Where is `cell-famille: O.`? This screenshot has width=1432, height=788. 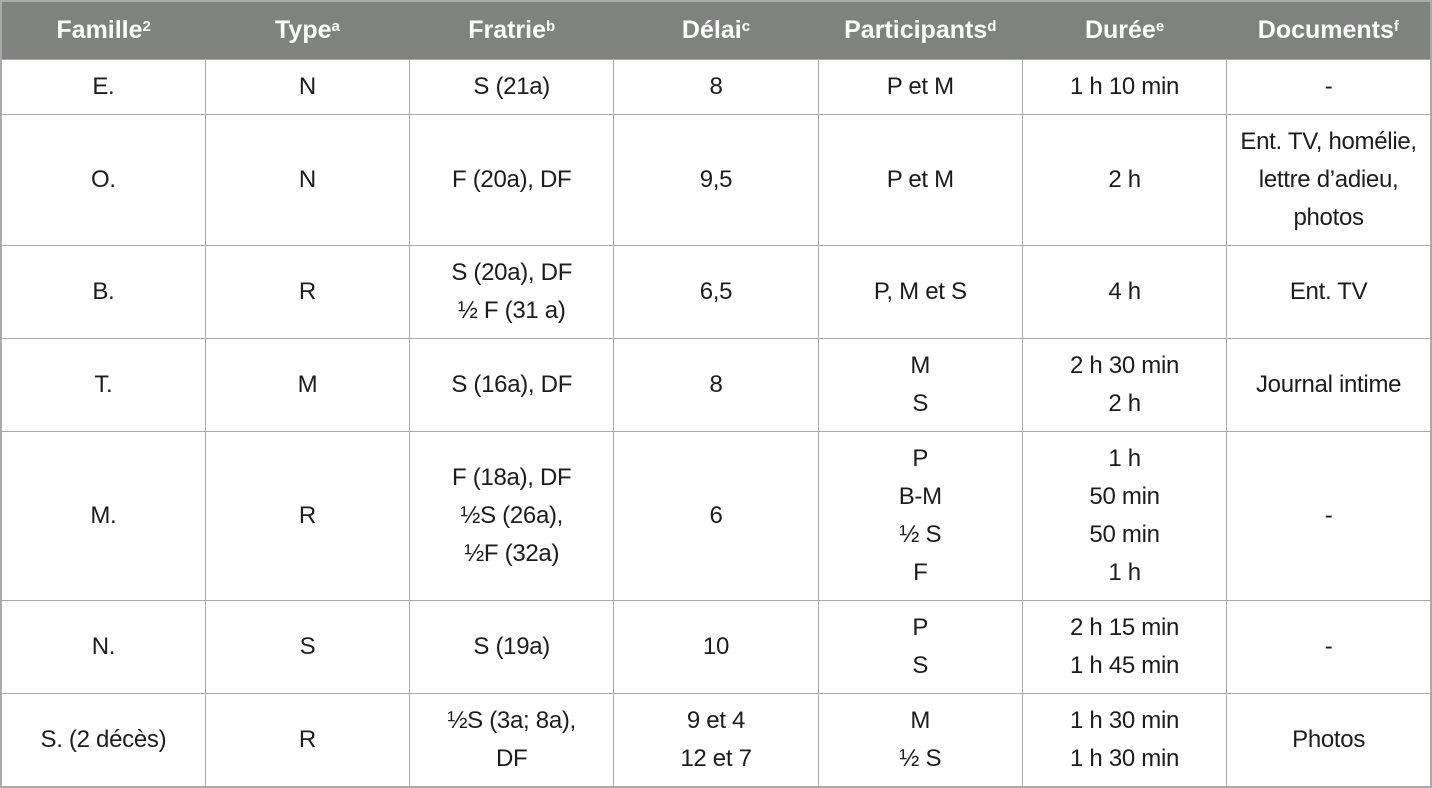 cell-famille: O. is located at coordinates (103, 180).